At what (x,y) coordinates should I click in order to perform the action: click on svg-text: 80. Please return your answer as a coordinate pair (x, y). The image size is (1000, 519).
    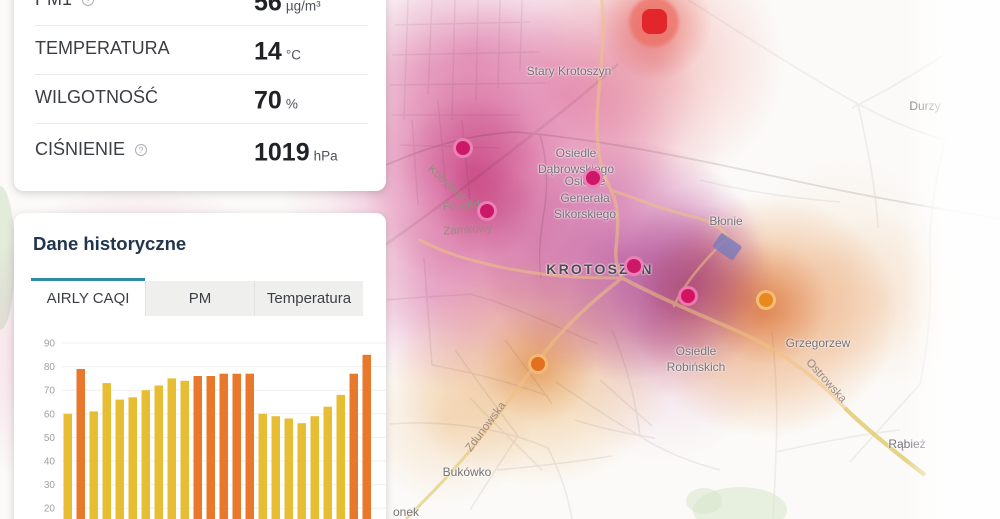
    Looking at the image, I should click on (50, 367).